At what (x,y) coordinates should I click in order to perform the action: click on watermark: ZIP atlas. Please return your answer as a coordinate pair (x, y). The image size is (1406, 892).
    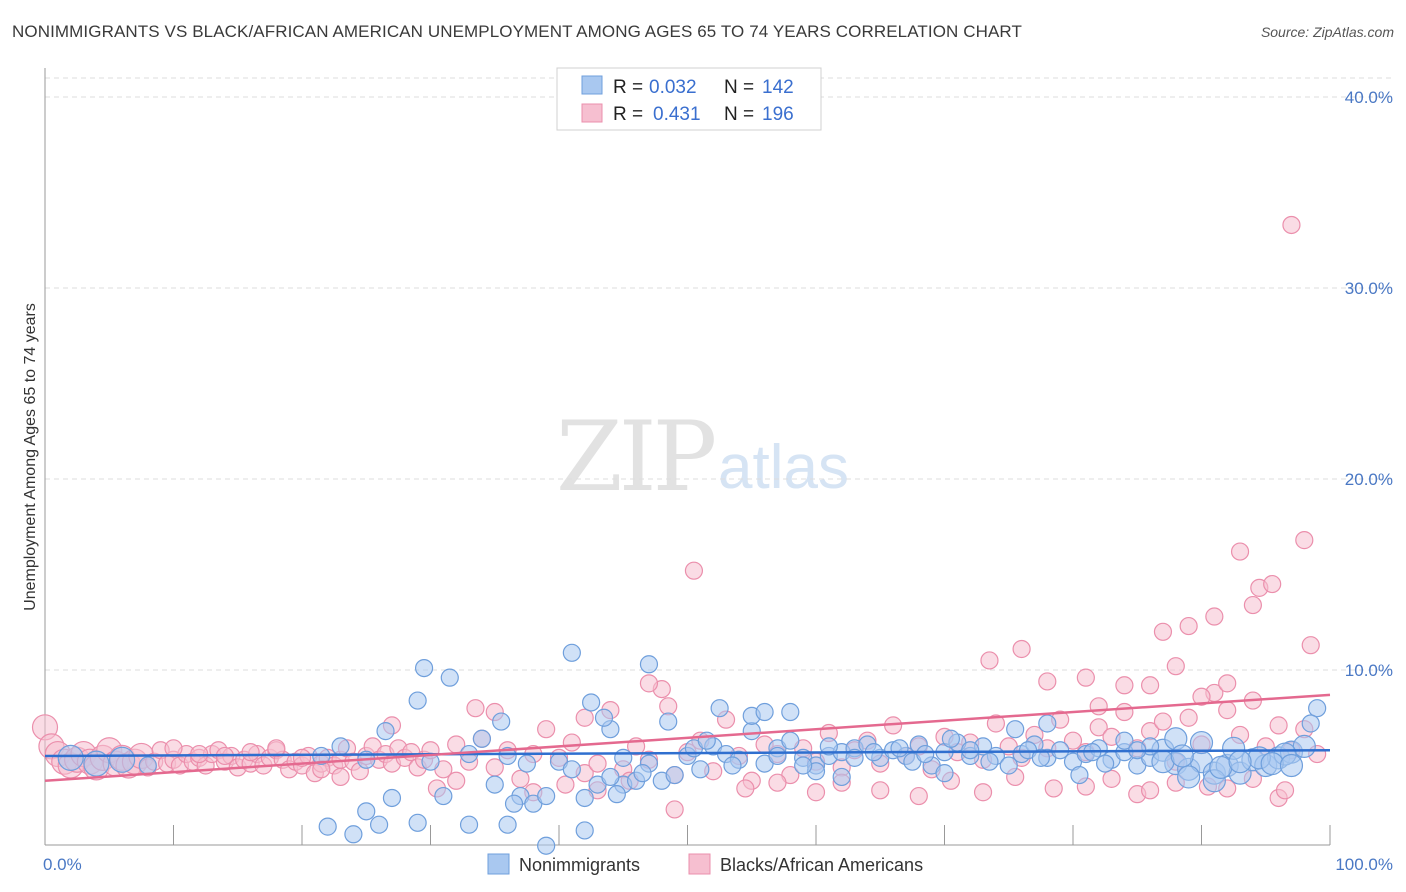
    Looking at the image, I should click on (702, 457).